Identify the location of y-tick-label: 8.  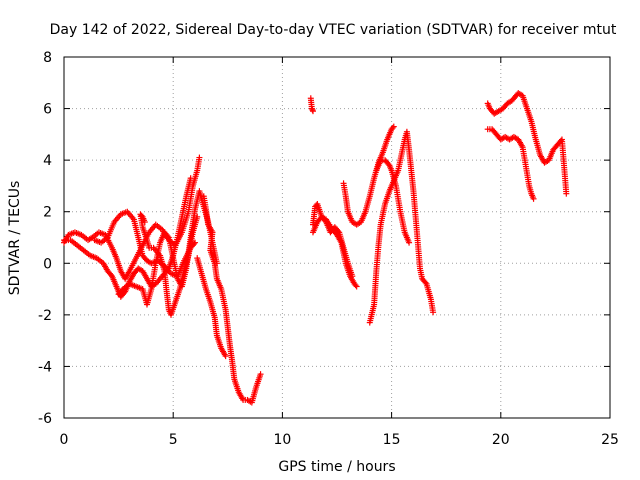
(47, 58).